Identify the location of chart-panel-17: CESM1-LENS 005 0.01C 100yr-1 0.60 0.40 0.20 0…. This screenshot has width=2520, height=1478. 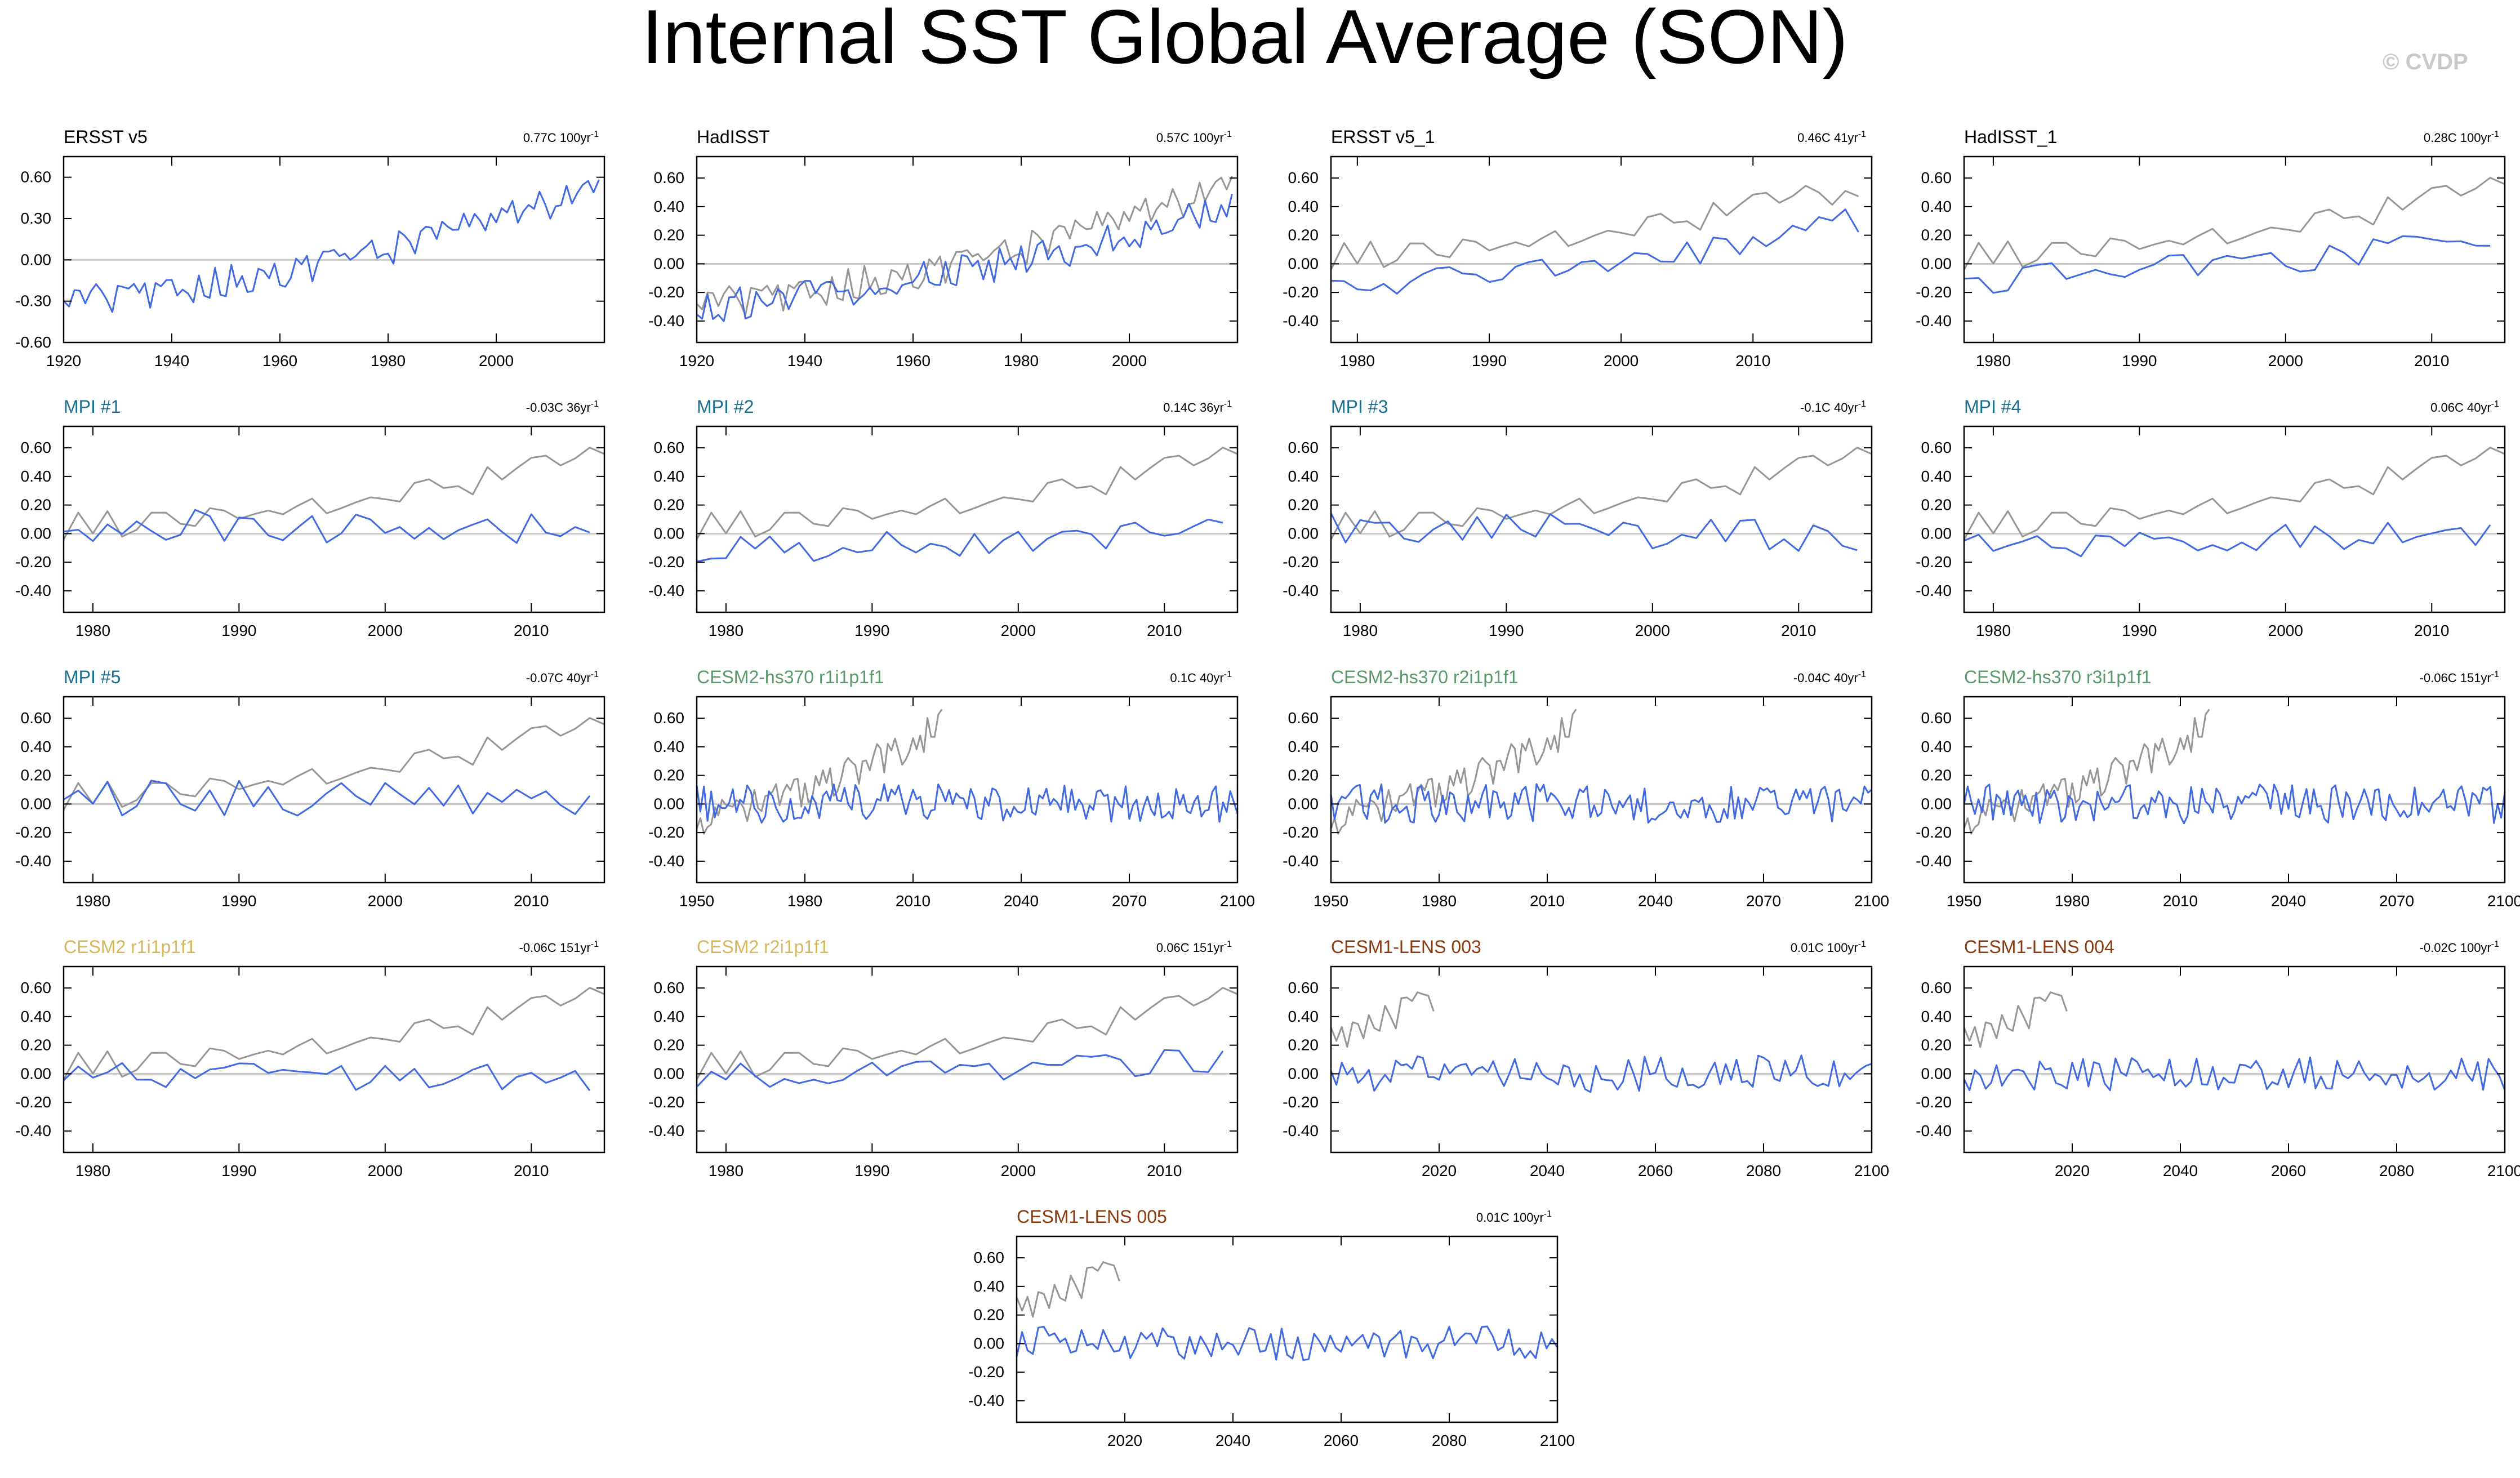
(1271, 1328).